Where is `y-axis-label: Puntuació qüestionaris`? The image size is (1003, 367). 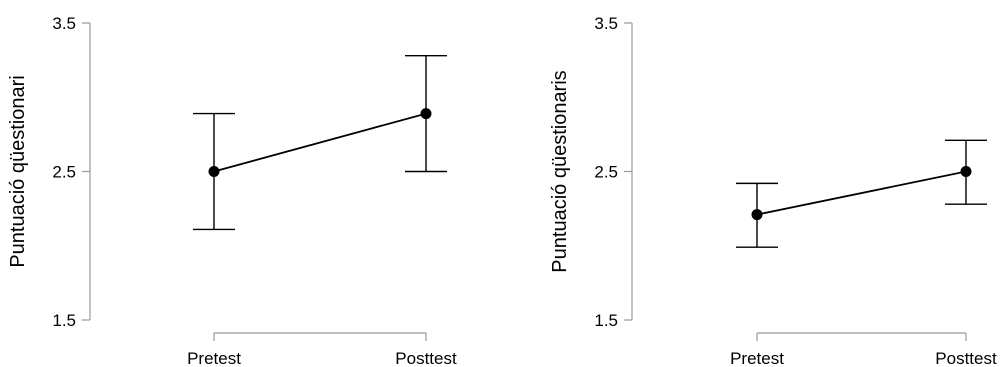
y-axis-label: Puntuació qüestionaris is located at coordinates (560, 171).